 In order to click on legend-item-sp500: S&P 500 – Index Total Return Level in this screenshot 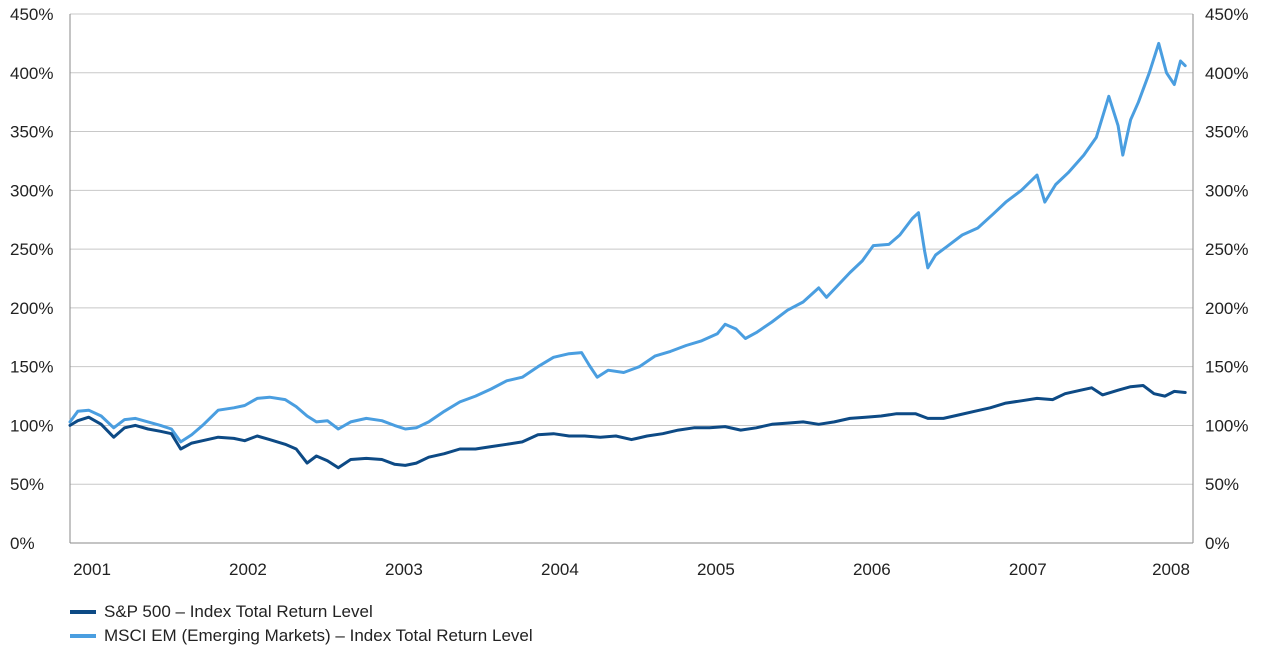, I will do `click(301, 612)`.